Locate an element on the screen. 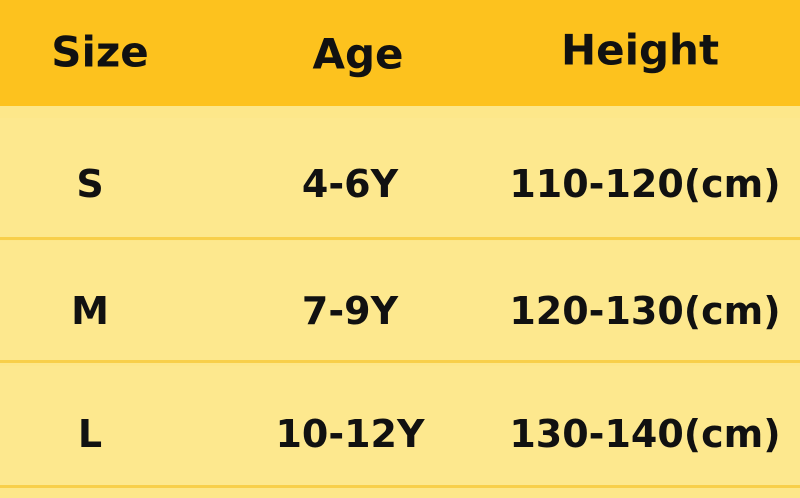 This screenshot has width=800, height=498. header-cell: Height is located at coordinates (640, 50).